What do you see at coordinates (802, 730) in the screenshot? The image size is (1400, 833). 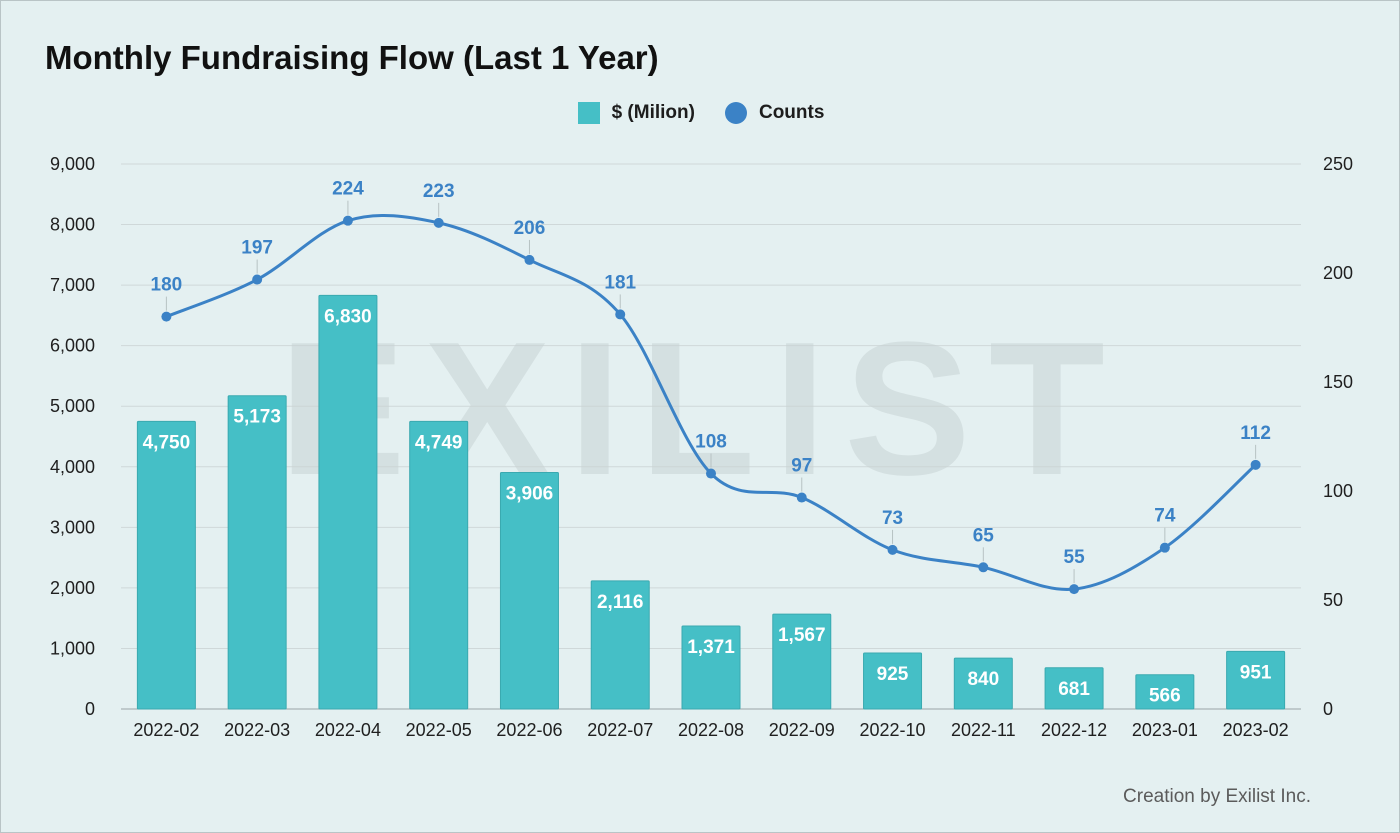 I see `x-tick-label: 2022-09` at bounding box center [802, 730].